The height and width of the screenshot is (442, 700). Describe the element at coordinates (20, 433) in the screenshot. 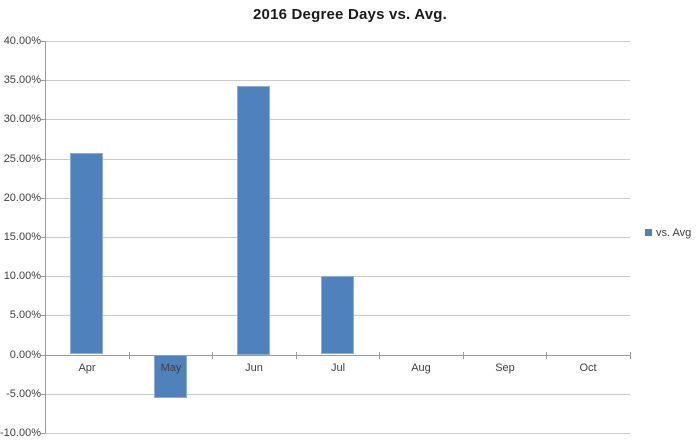

I see `y-axis-label: -10.00%` at that location.